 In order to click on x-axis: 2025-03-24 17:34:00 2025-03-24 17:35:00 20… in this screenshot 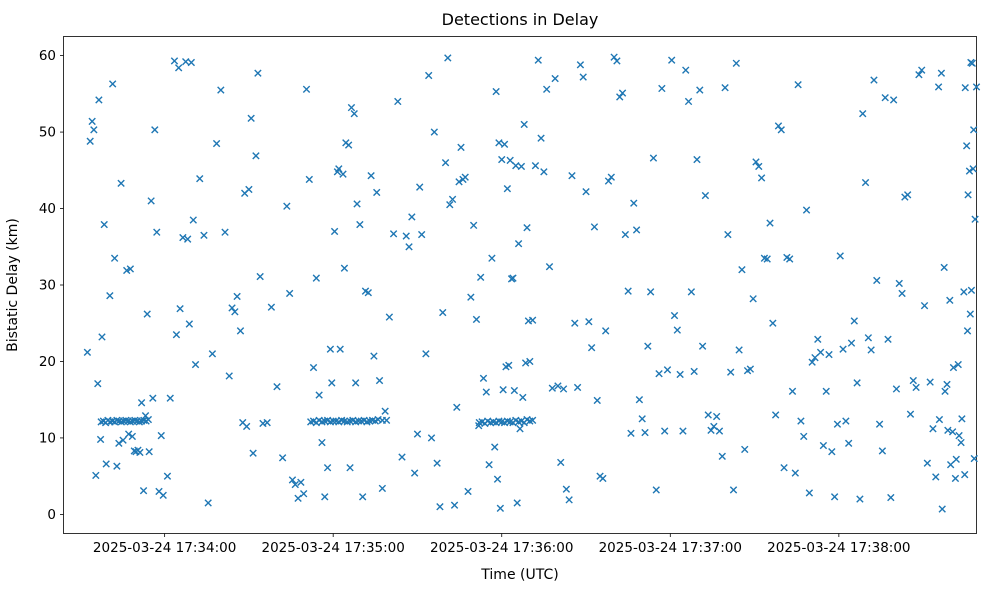, I will do `click(502, 544)`.